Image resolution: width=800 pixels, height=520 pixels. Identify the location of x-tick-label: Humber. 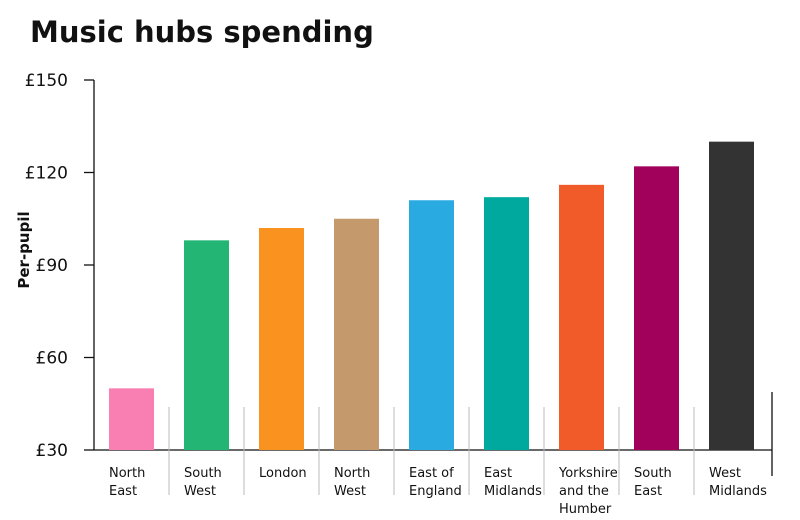
(585, 509).